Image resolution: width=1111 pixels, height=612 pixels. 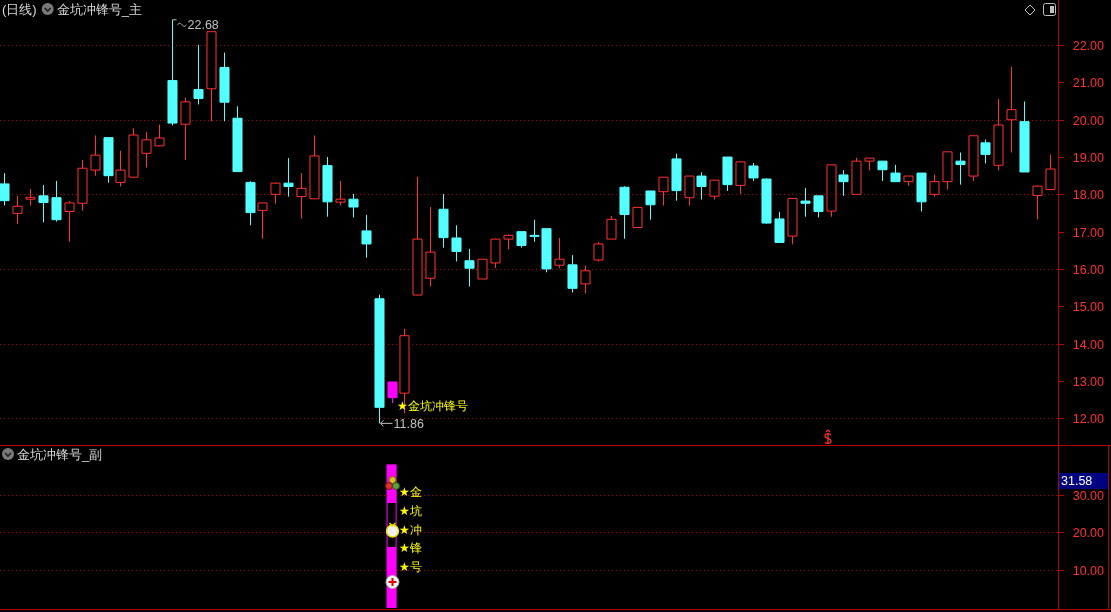 I want to click on y-tick-label: 30.00, so click(x=1088, y=495).